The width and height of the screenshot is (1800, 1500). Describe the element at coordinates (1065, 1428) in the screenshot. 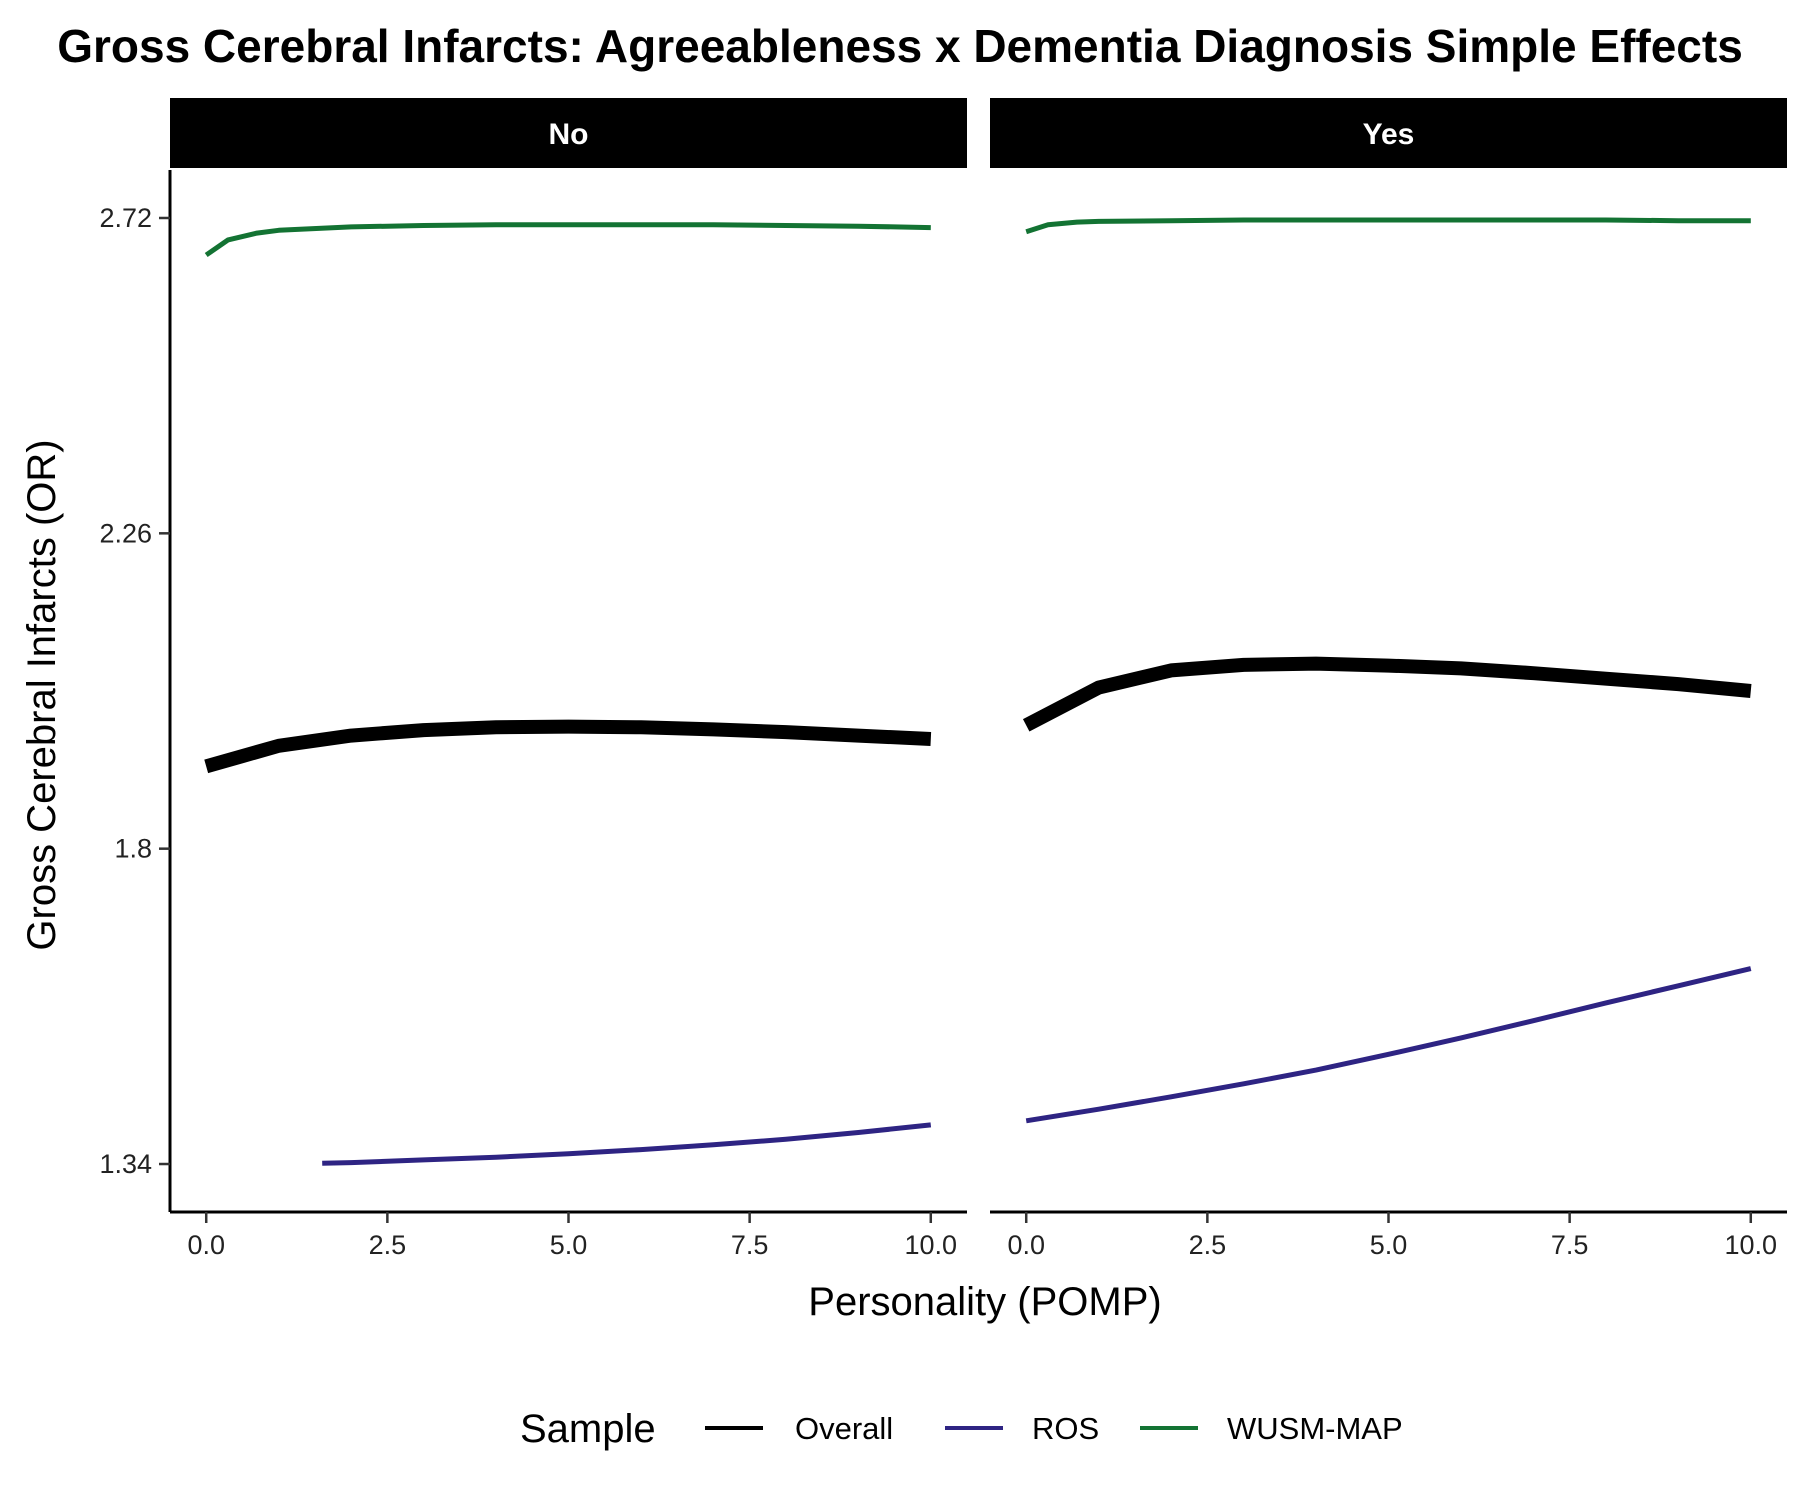

I see `legend-label-ros: ROS` at that location.